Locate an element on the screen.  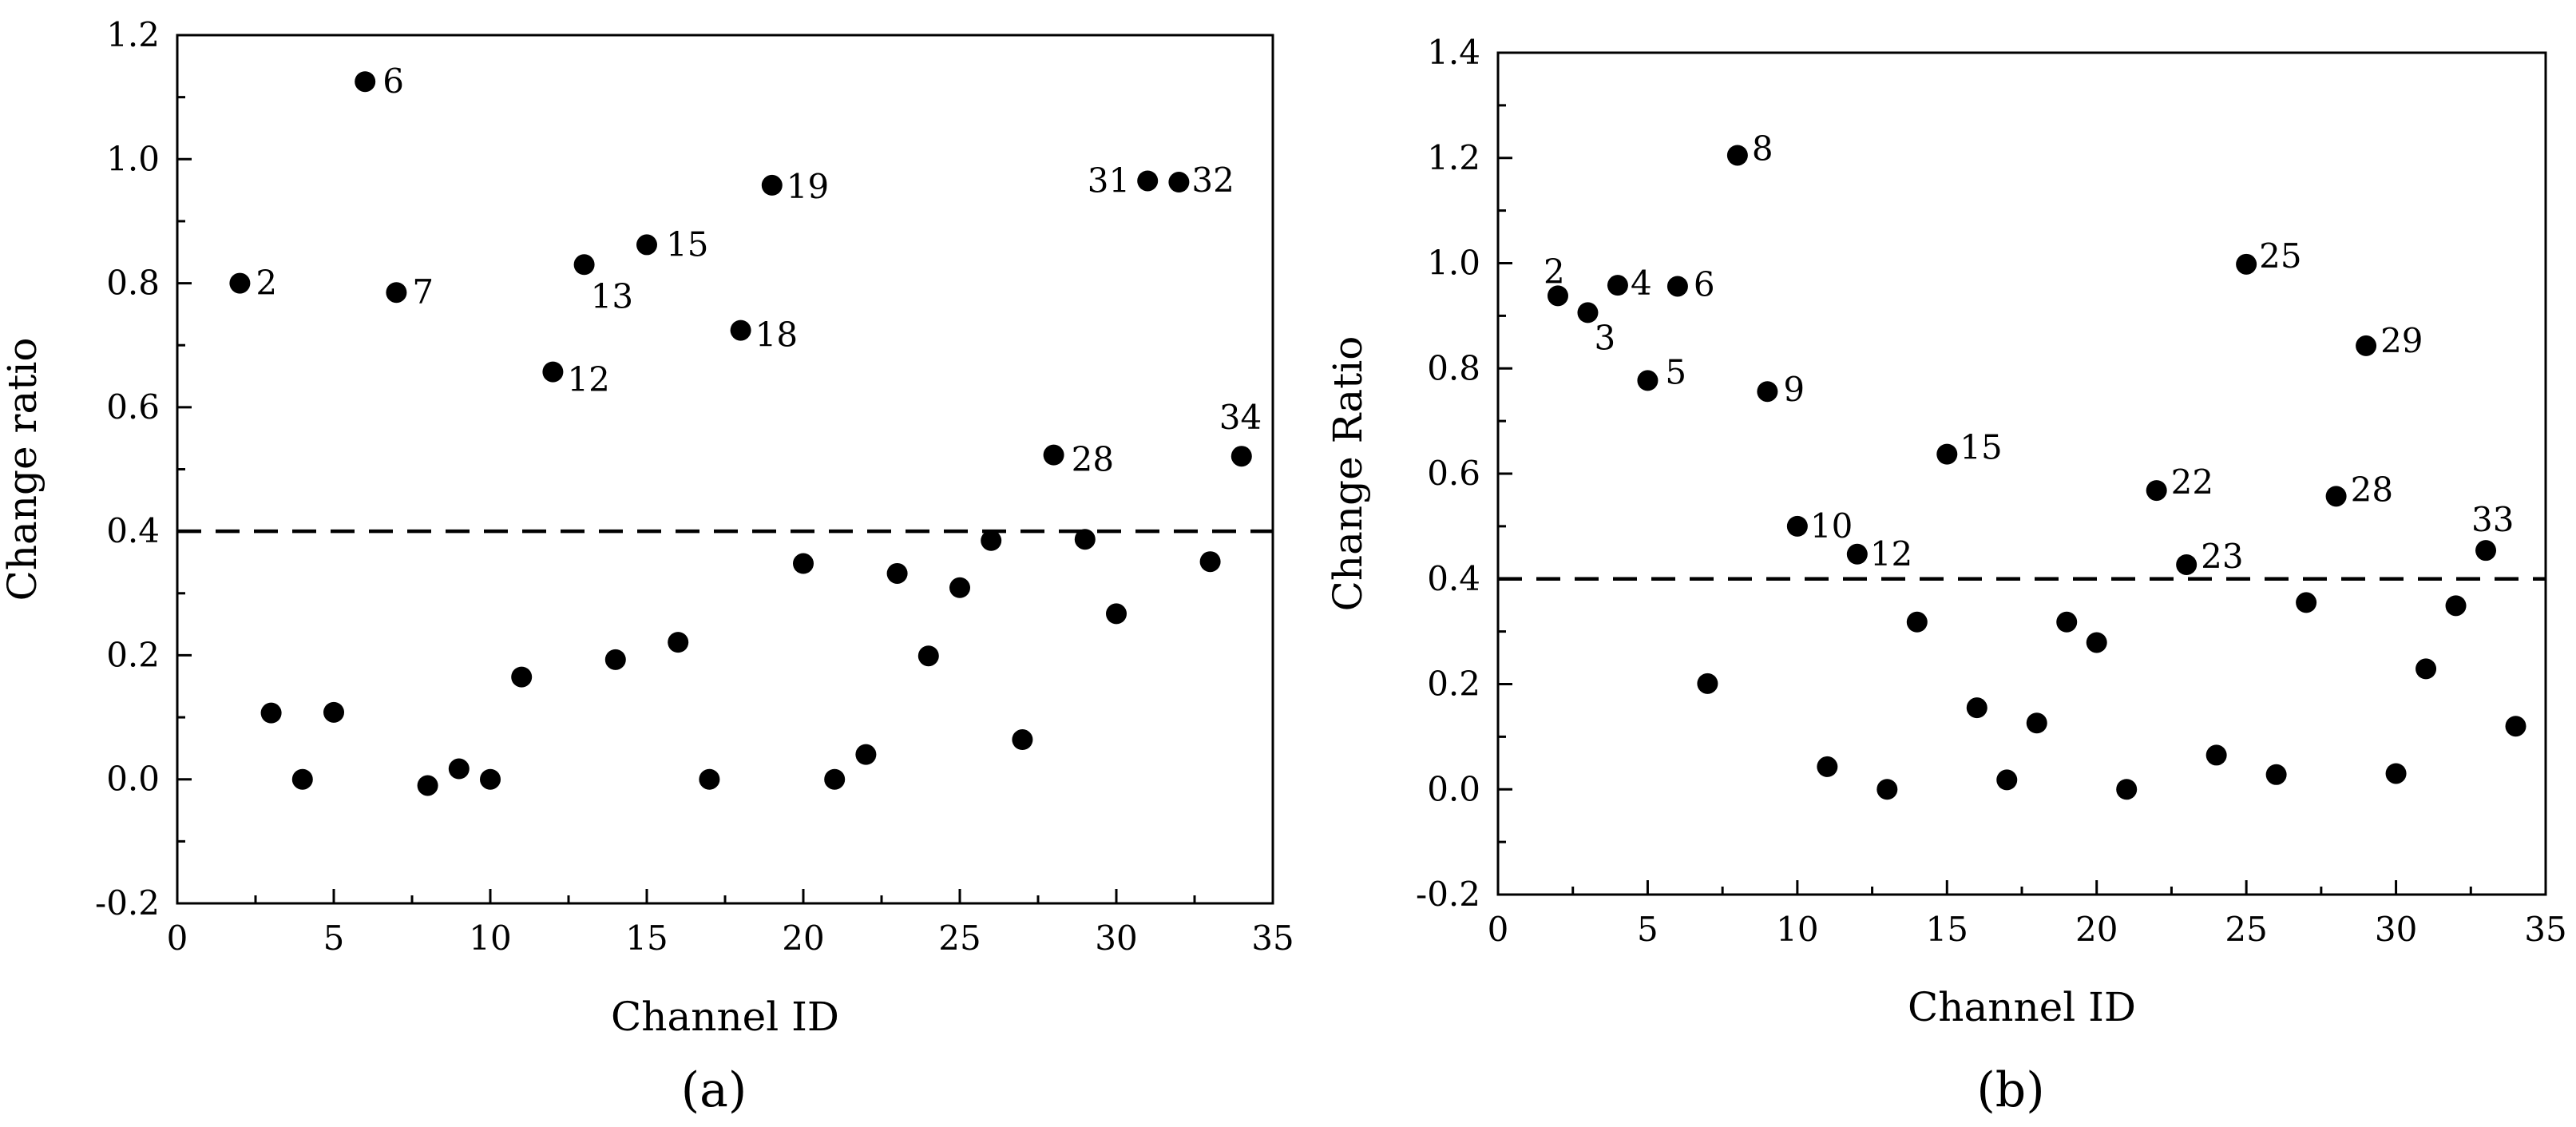
point-label-23: 23 is located at coordinates (2222, 556).